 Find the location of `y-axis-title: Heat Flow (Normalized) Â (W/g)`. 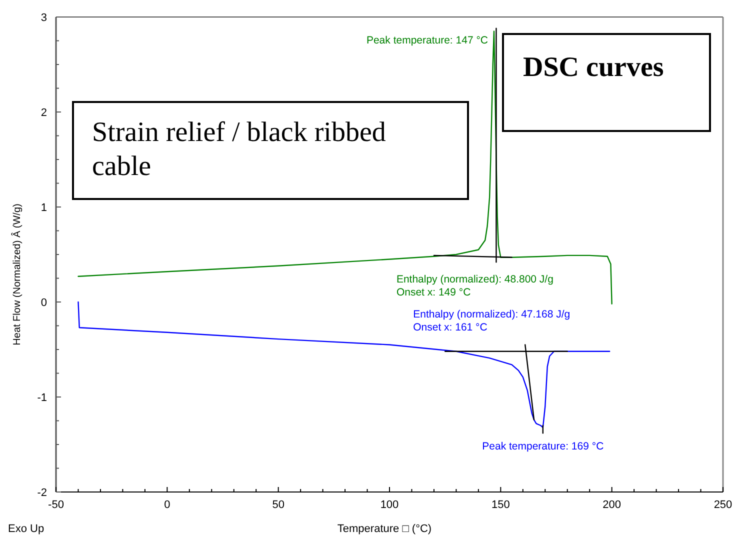

y-axis-title: Heat Flow (Normalized) Â (W/g) is located at coordinates (17, 275).